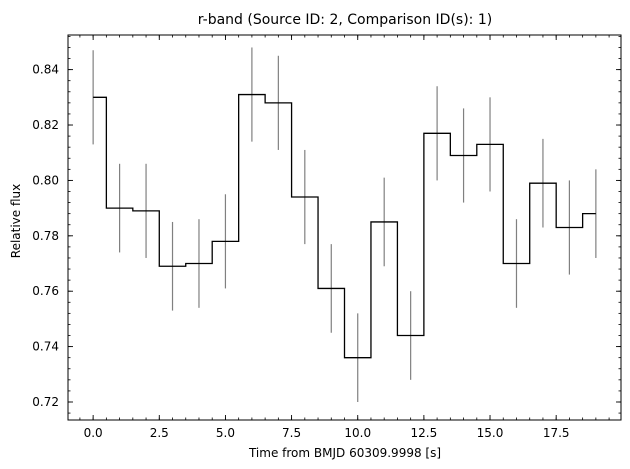 The height and width of the screenshot is (469, 630). I want to click on y-tick-label: 0.80, so click(45, 180).